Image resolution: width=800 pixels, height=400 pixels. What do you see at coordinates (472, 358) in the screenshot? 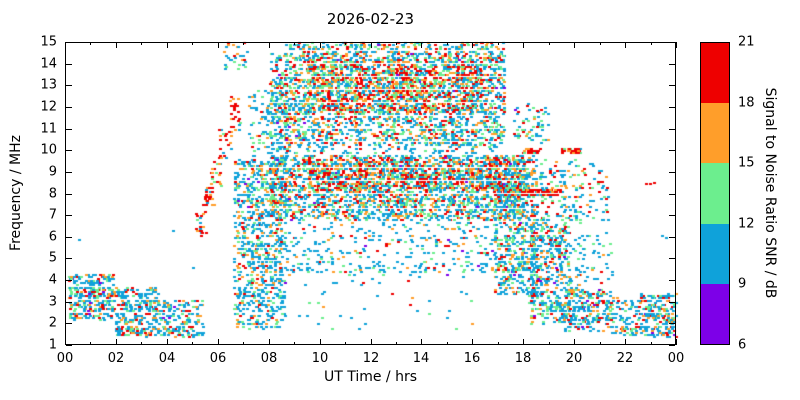
I see `x-tick-label: 16` at bounding box center [472, 358].